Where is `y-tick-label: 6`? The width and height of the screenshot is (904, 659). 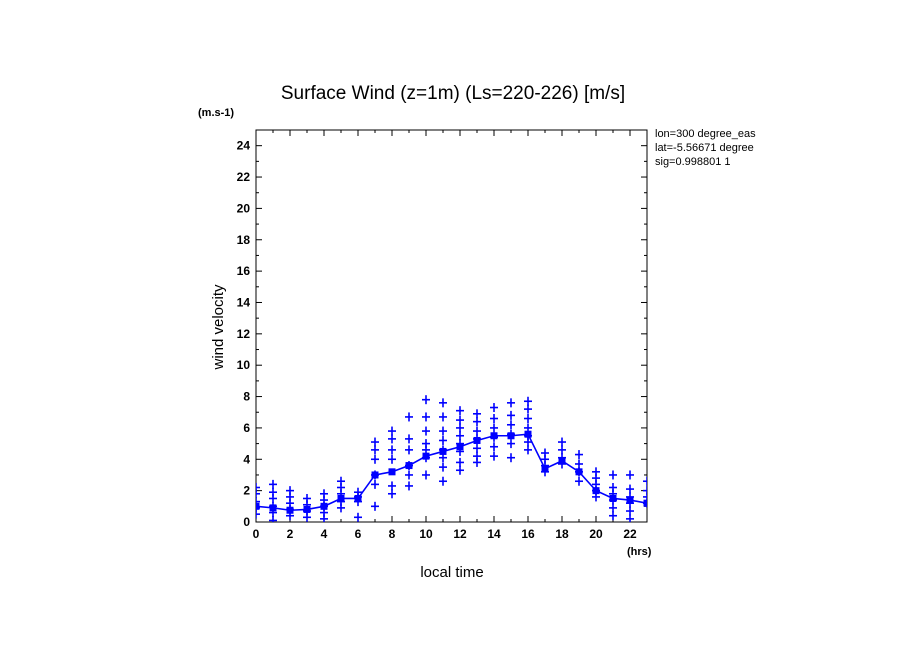
y-tick-label: 6 is located at coordinates (246, 428).